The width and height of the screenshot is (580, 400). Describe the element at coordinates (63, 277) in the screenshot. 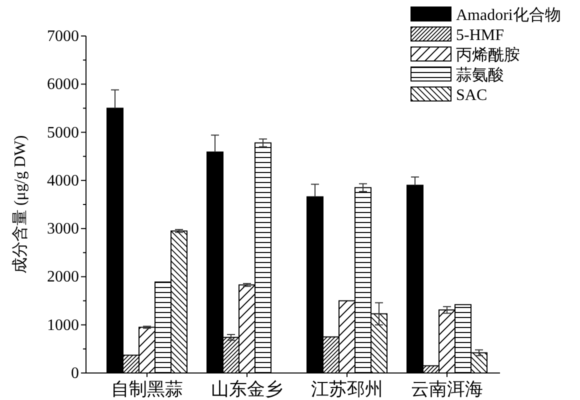

I see `y-tick-label: 2000` at that location.